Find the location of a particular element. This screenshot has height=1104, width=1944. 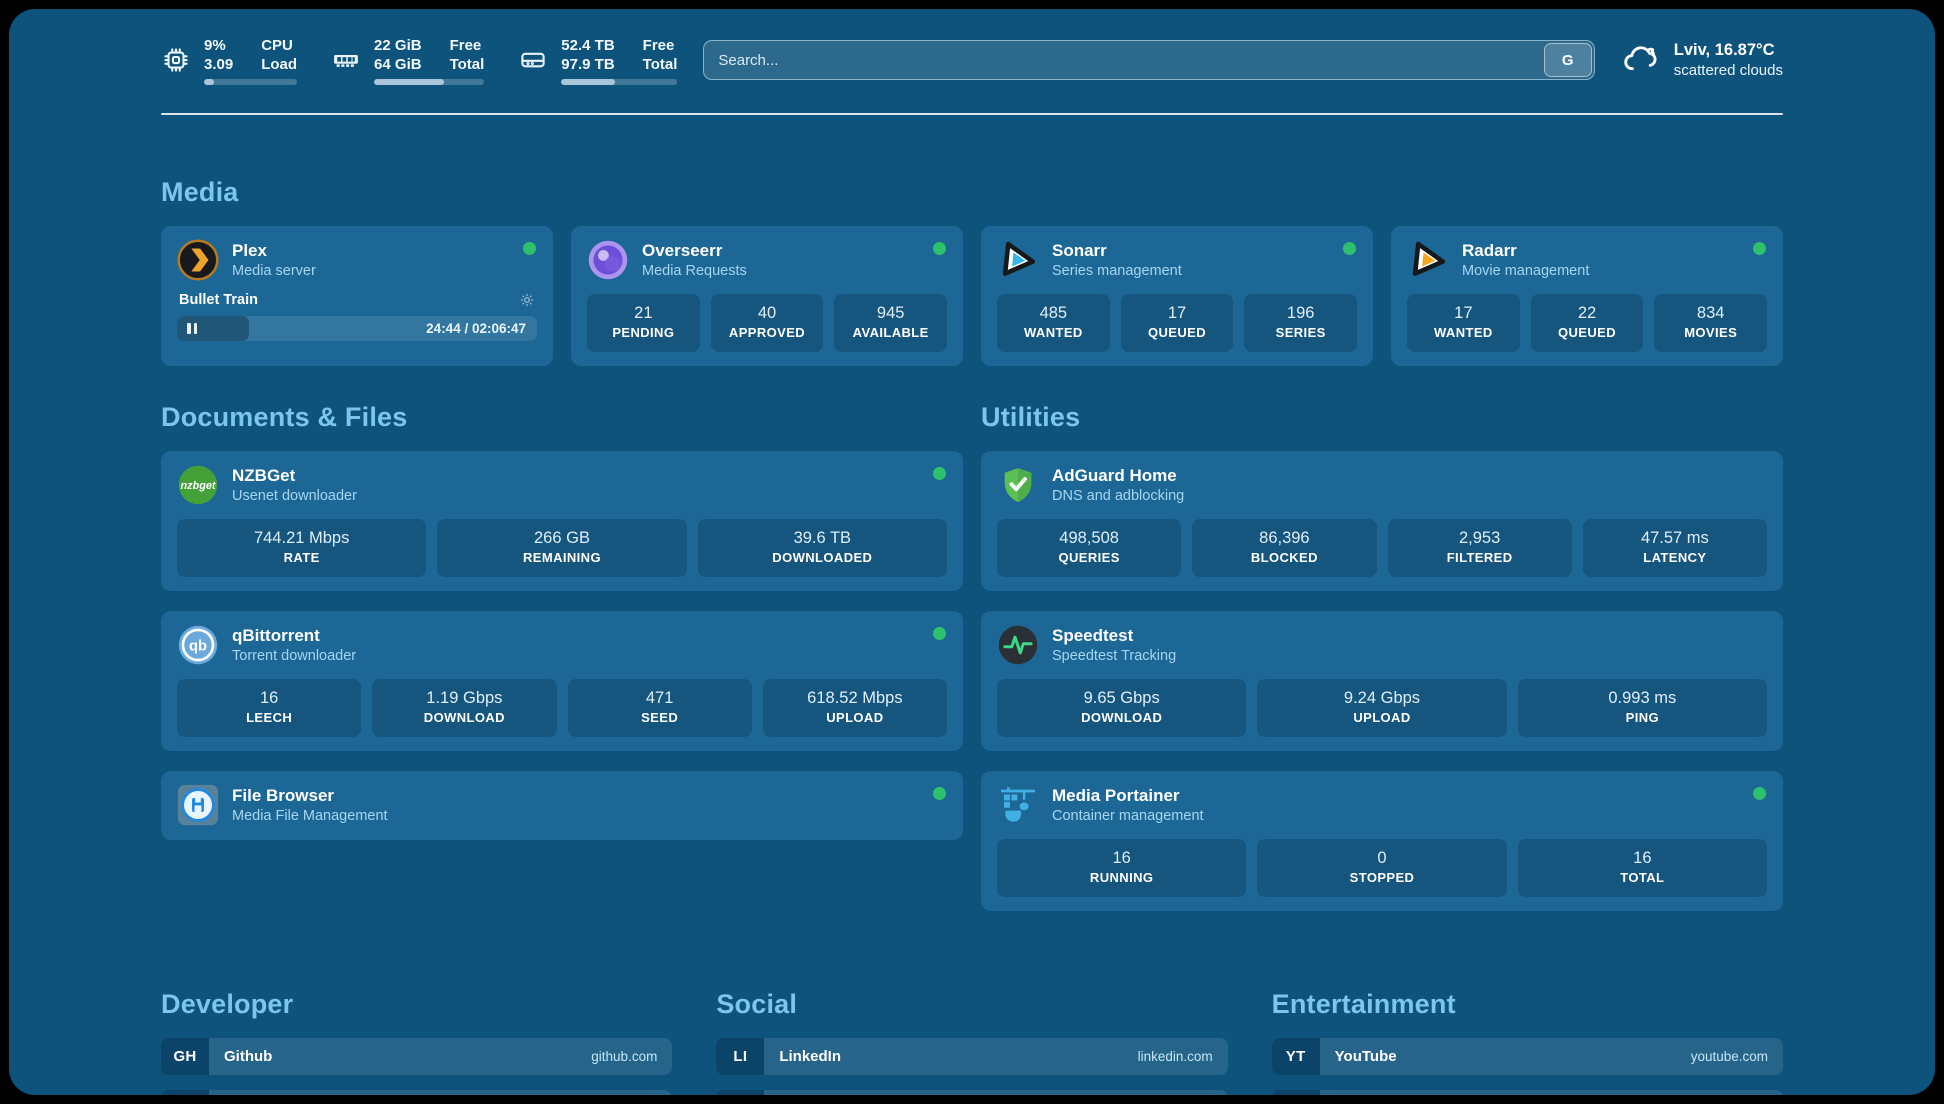

app-name: NZBGet is located at coordinates (264, 475).